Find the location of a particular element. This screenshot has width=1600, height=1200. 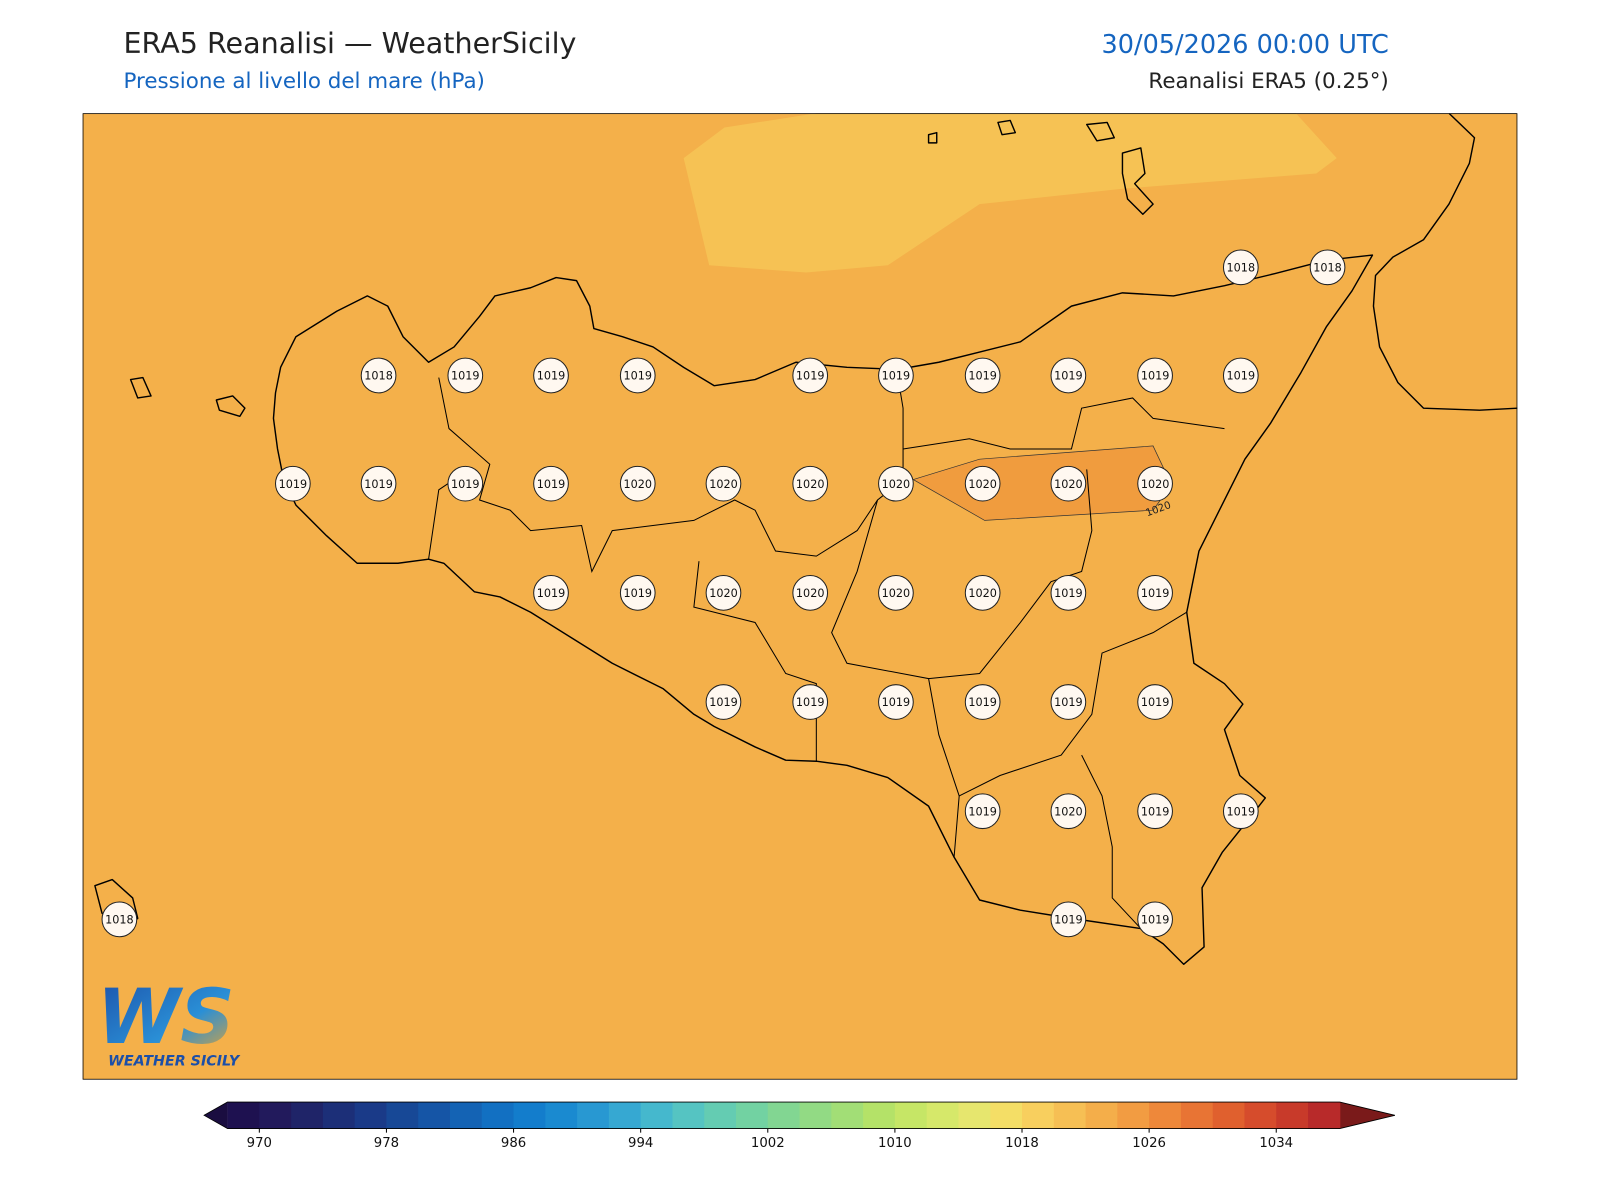

colorbar-tick-label: 1002 is located at coordinates (768, 1143).